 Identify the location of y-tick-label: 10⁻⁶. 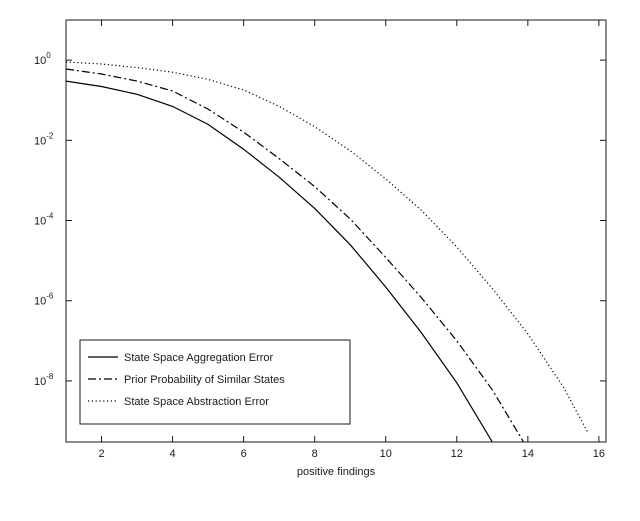
(44, 300).